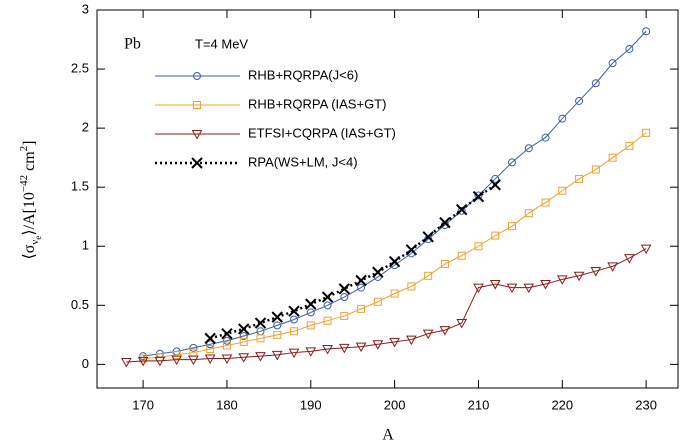 This screenshot has width=683, height=446. What do you see at coordinates (395, 404) in the screenshot?
I see `x-tick-label: 200` at bounding box center [395, 404].